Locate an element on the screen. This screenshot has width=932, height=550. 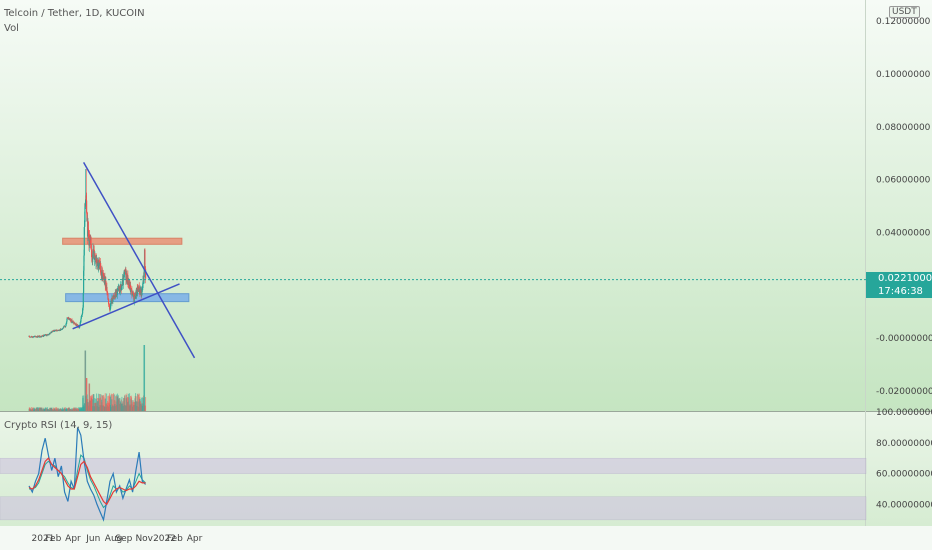
volume-label: Vol is located at coordinates (11, 28).